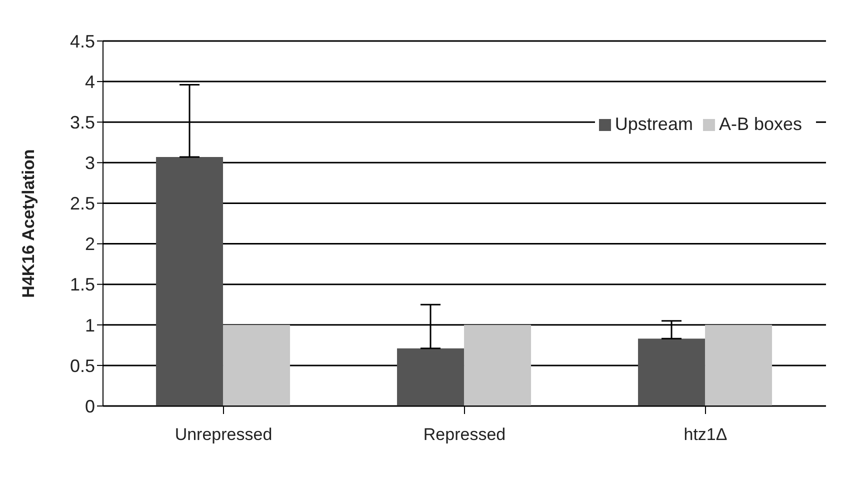 Image resolution: width=844 pixels, height=484 pixels. I want to click on y-tick-label: 0.5, so click(82, 366).